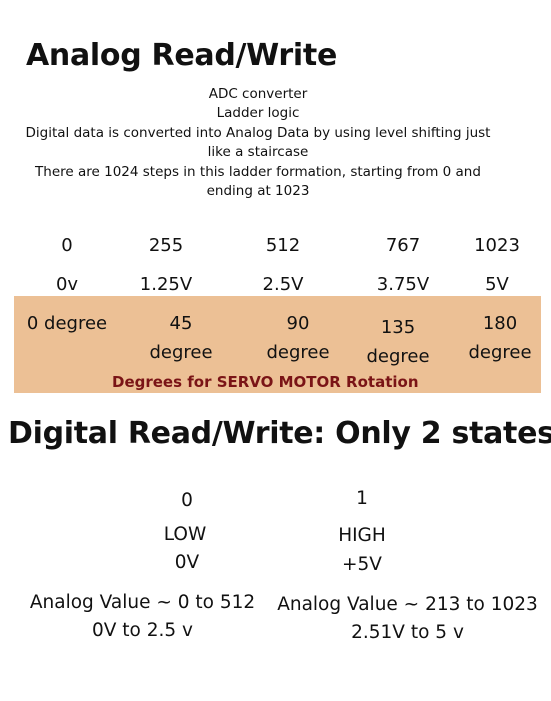 Image resolution: width=551 pixels, height=701 pixels. I want to click on low-voltage: 0V, so click(187, 562).